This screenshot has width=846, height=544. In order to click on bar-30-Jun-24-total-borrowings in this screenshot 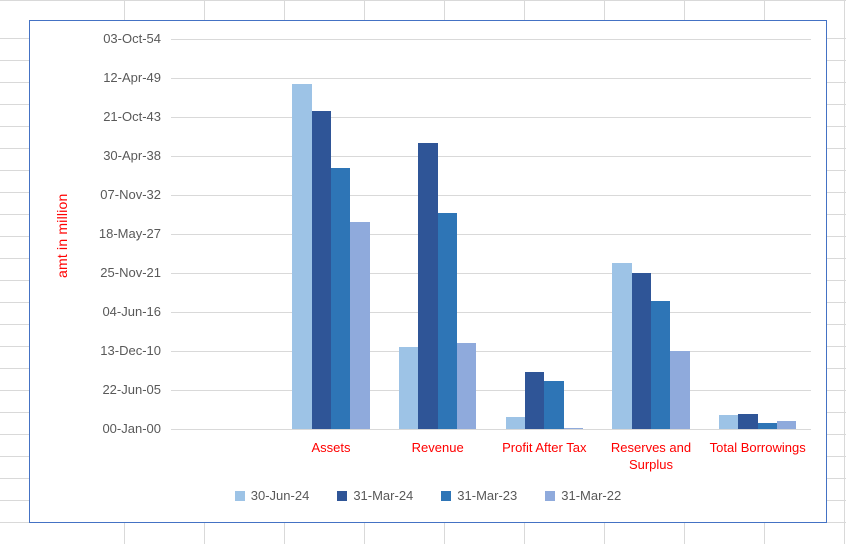, I will do `click(728, 422)`.